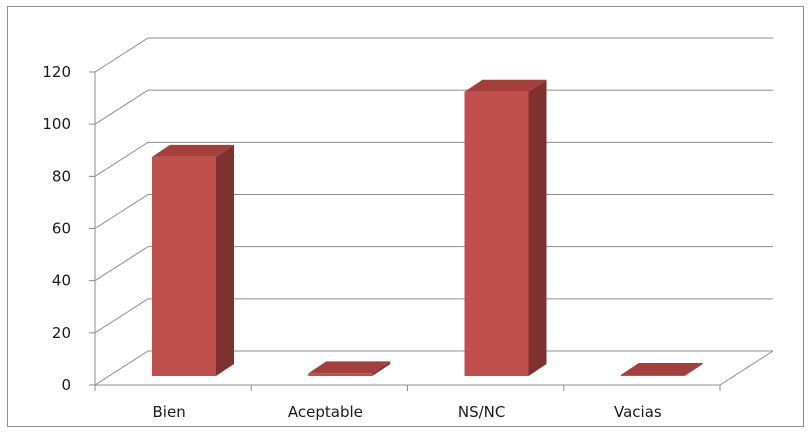  Describe the element at coordinates (61, 281) in the screenshot. I see `y-tick-label: 40` at that location.